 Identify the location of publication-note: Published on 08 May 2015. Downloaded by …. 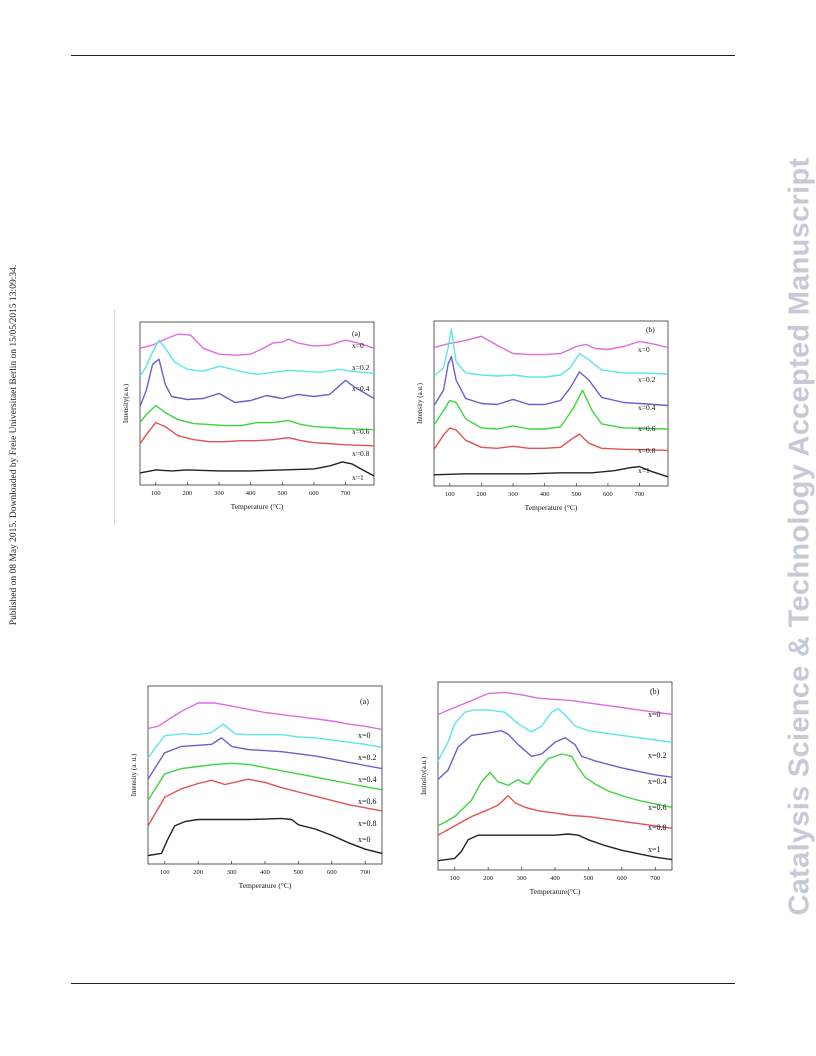
(17, 528).